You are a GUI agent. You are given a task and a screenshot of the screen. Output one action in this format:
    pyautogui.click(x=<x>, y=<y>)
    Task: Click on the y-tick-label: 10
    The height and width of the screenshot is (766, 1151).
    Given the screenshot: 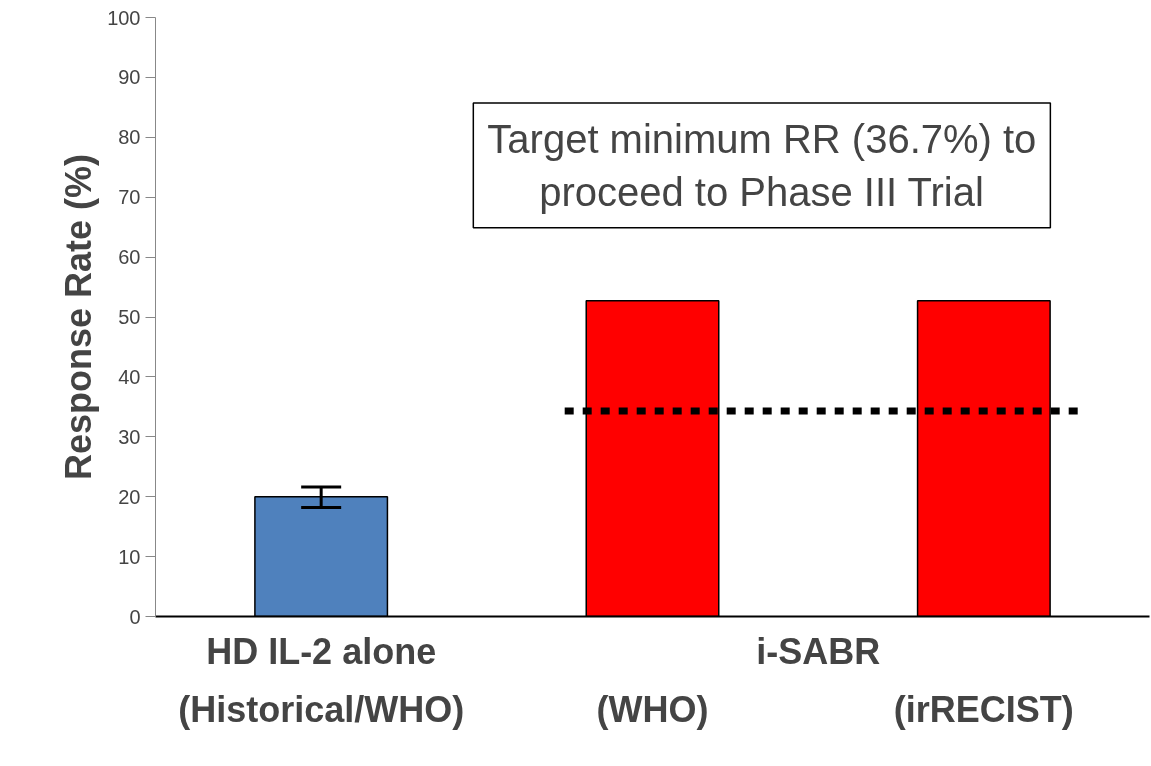 What is the action you would take?
    pyautogui.click(x=129, y=556)
    